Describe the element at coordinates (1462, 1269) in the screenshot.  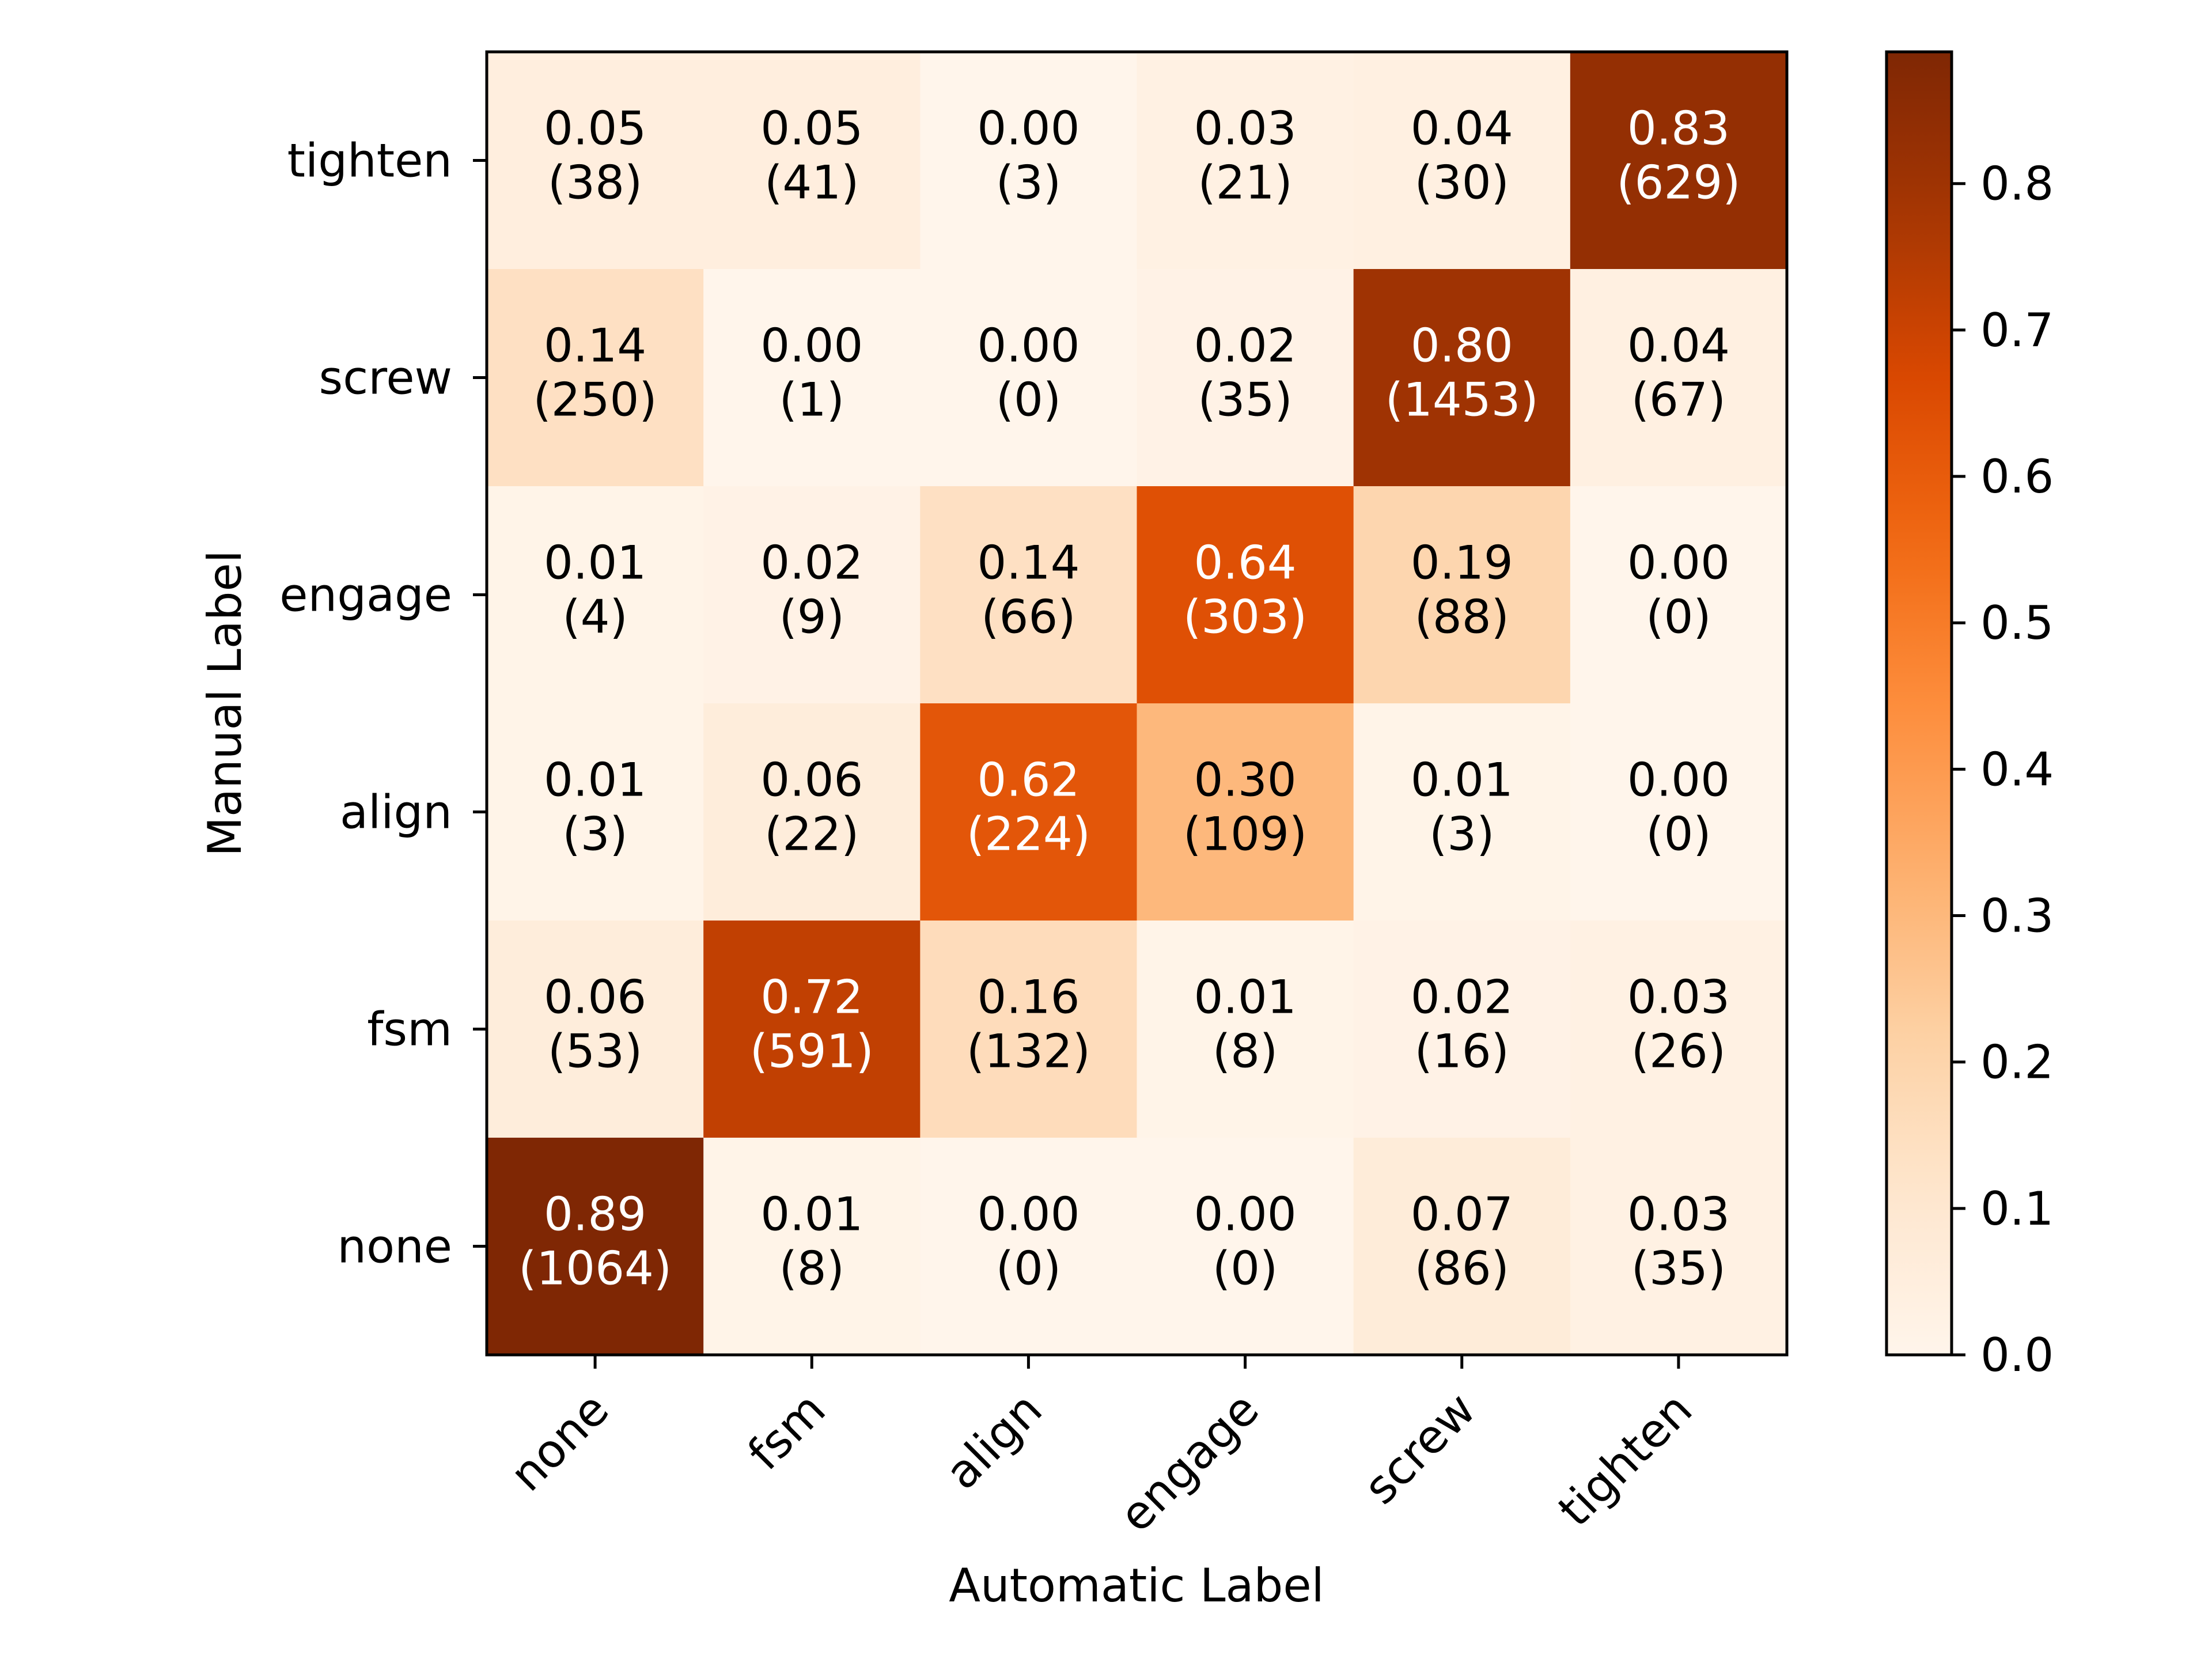
I see `cell-count-label: (86)` at that location.